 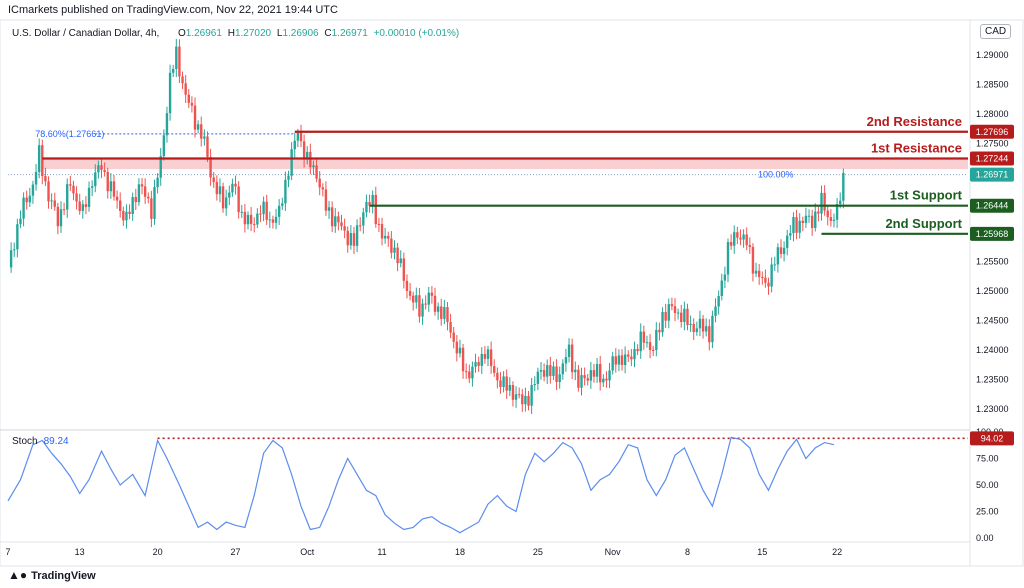 I want to click on currency-button: CAD, so click(x=996, y=31).